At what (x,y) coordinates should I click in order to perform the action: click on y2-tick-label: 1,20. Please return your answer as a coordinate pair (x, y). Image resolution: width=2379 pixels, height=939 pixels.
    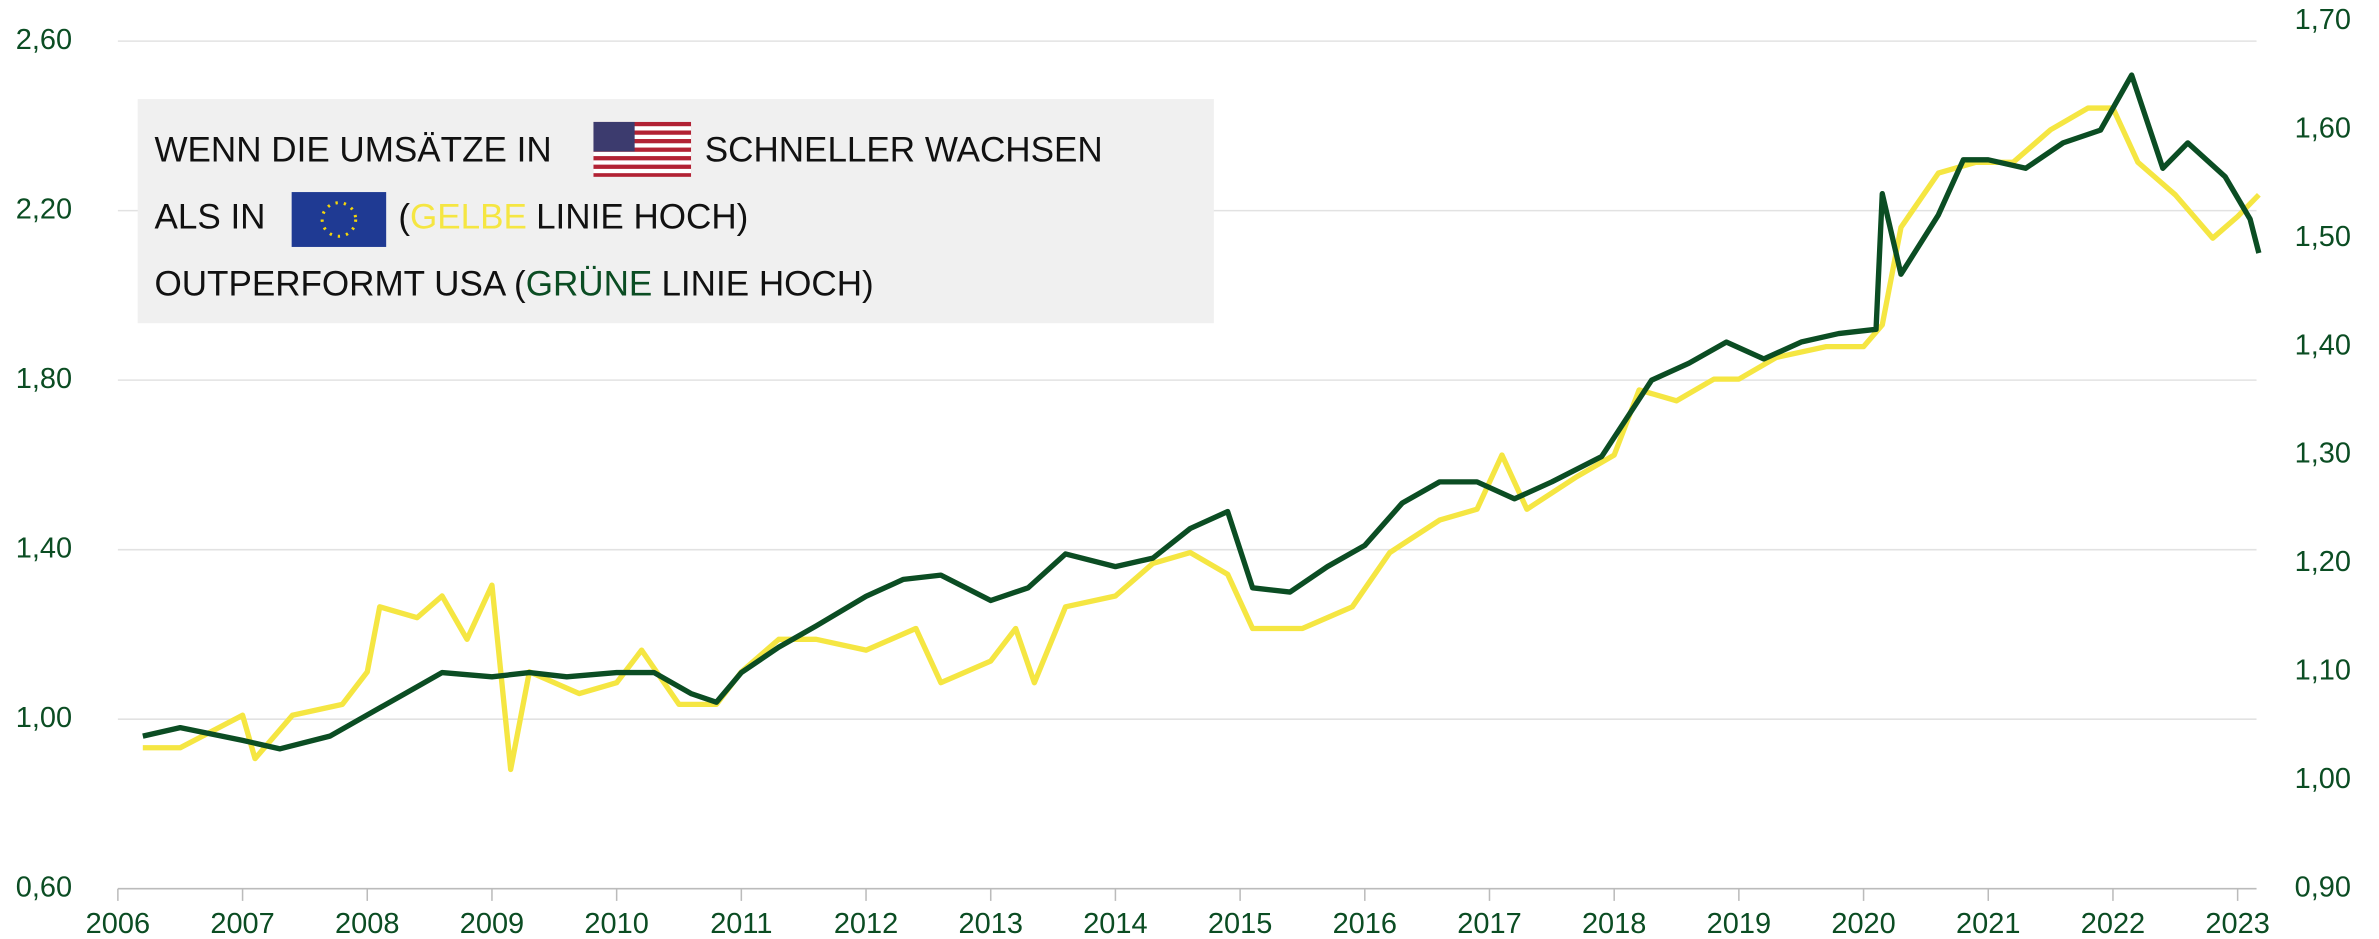
    Looking at the image, I should click on (2323, 562).